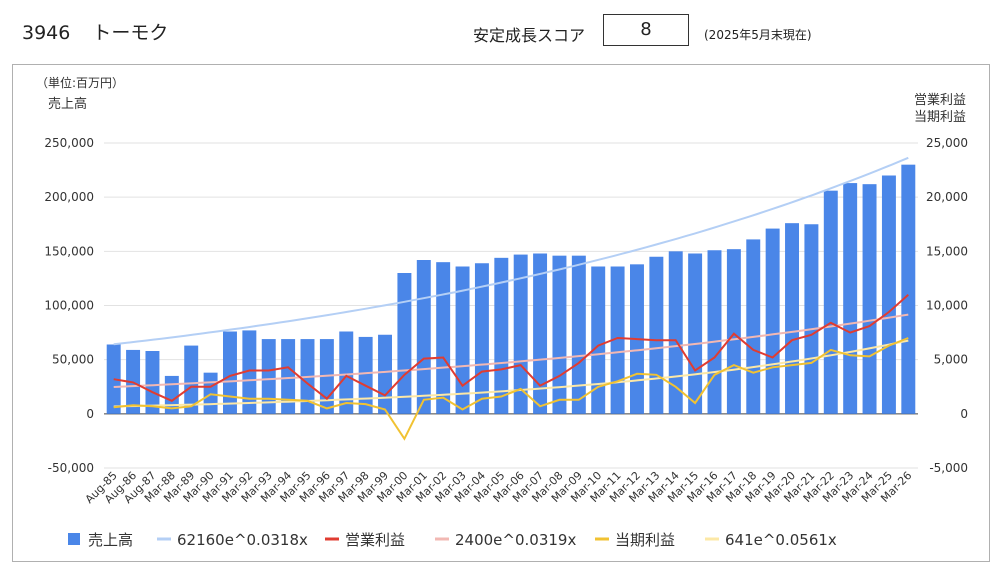 The width and height of the screenshot is (1000, 579). Describe the element at coordinates (515, 540) in the screenshot. I see `legend-label: 2400e^0.0319x` at that location.